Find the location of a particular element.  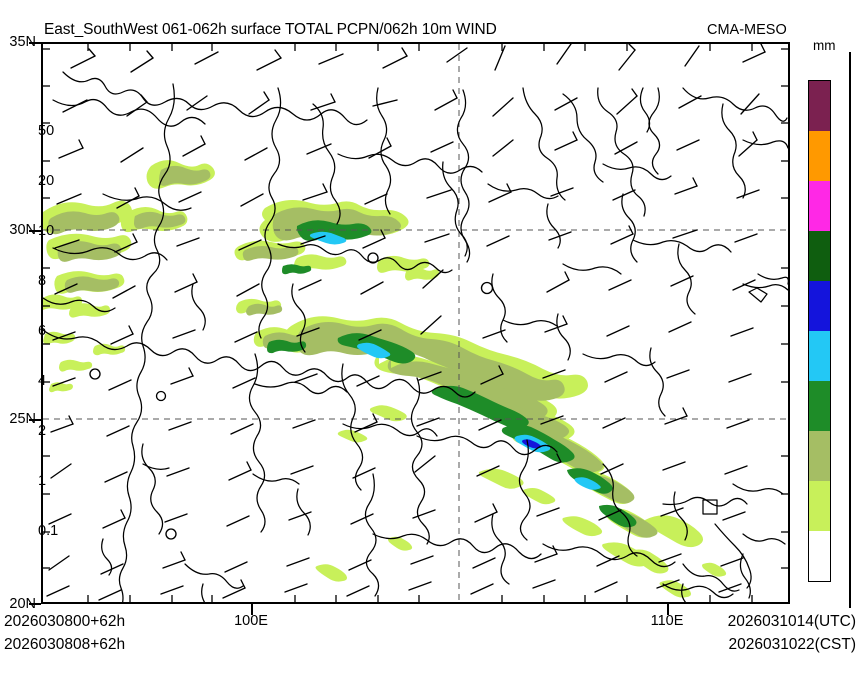

ylabel-35n: 35N is located at coordinates (22, 42).